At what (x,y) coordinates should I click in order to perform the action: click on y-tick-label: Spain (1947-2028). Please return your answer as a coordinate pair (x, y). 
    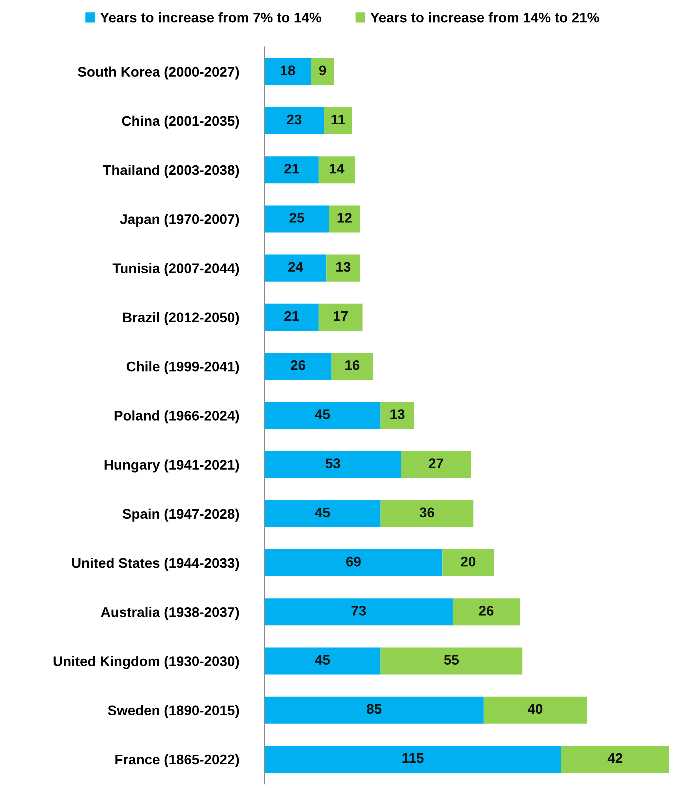
    Looking at the image, I should click on (181, 515).